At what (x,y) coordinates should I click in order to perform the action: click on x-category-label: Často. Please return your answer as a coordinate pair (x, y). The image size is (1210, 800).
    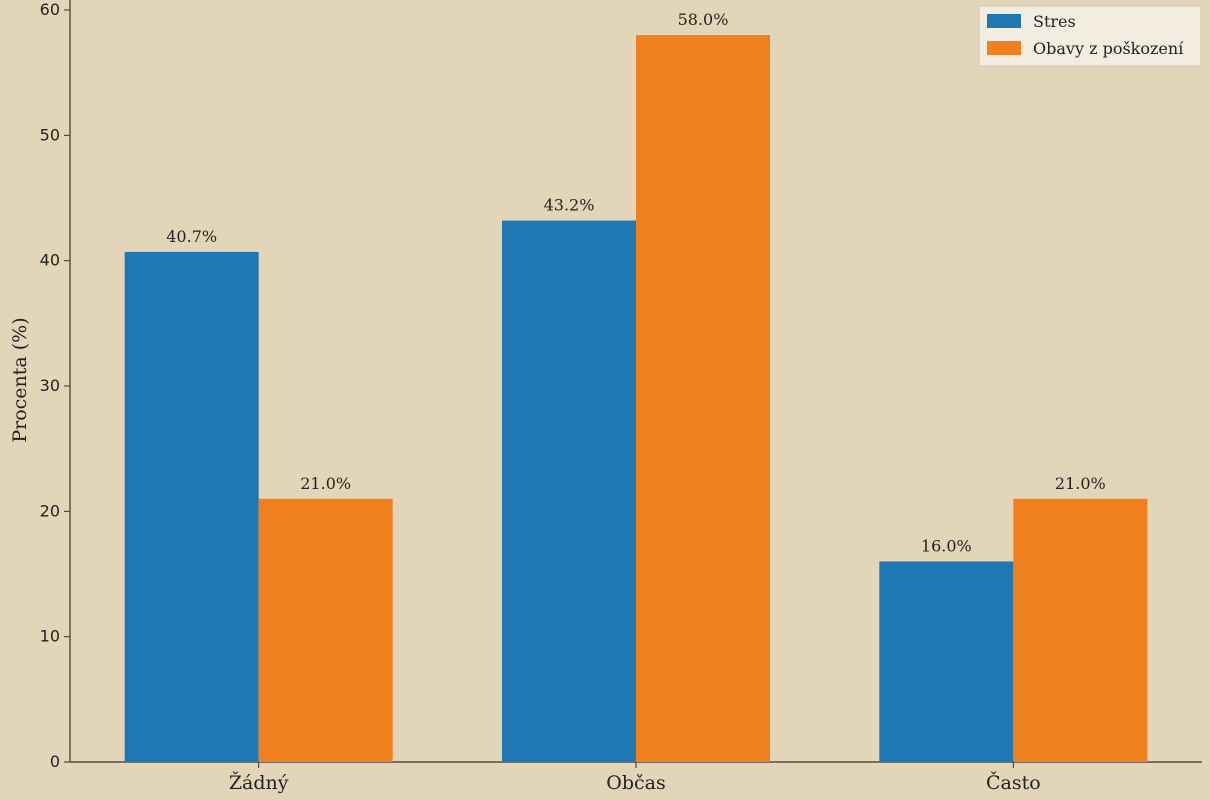
    Looking at the image, I should click on (1013, 782).